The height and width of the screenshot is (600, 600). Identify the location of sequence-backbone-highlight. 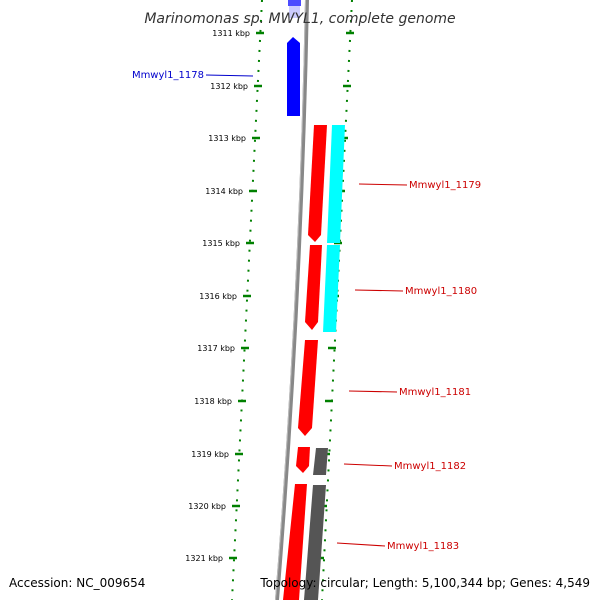
(290, 300).